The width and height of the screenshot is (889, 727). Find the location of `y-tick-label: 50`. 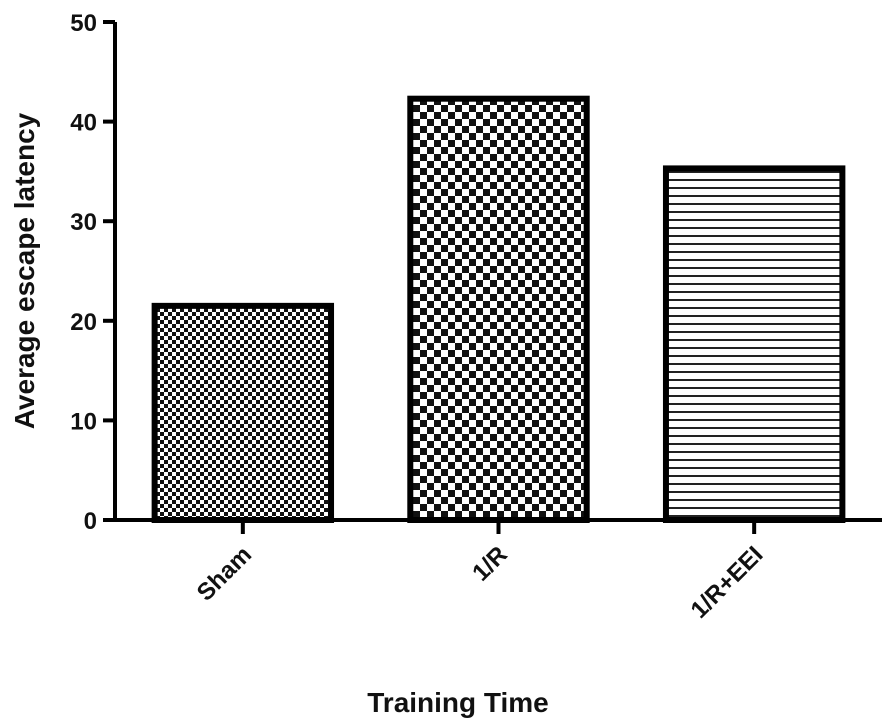

y-tick-label: 50 is located at coordinates (83, 23).